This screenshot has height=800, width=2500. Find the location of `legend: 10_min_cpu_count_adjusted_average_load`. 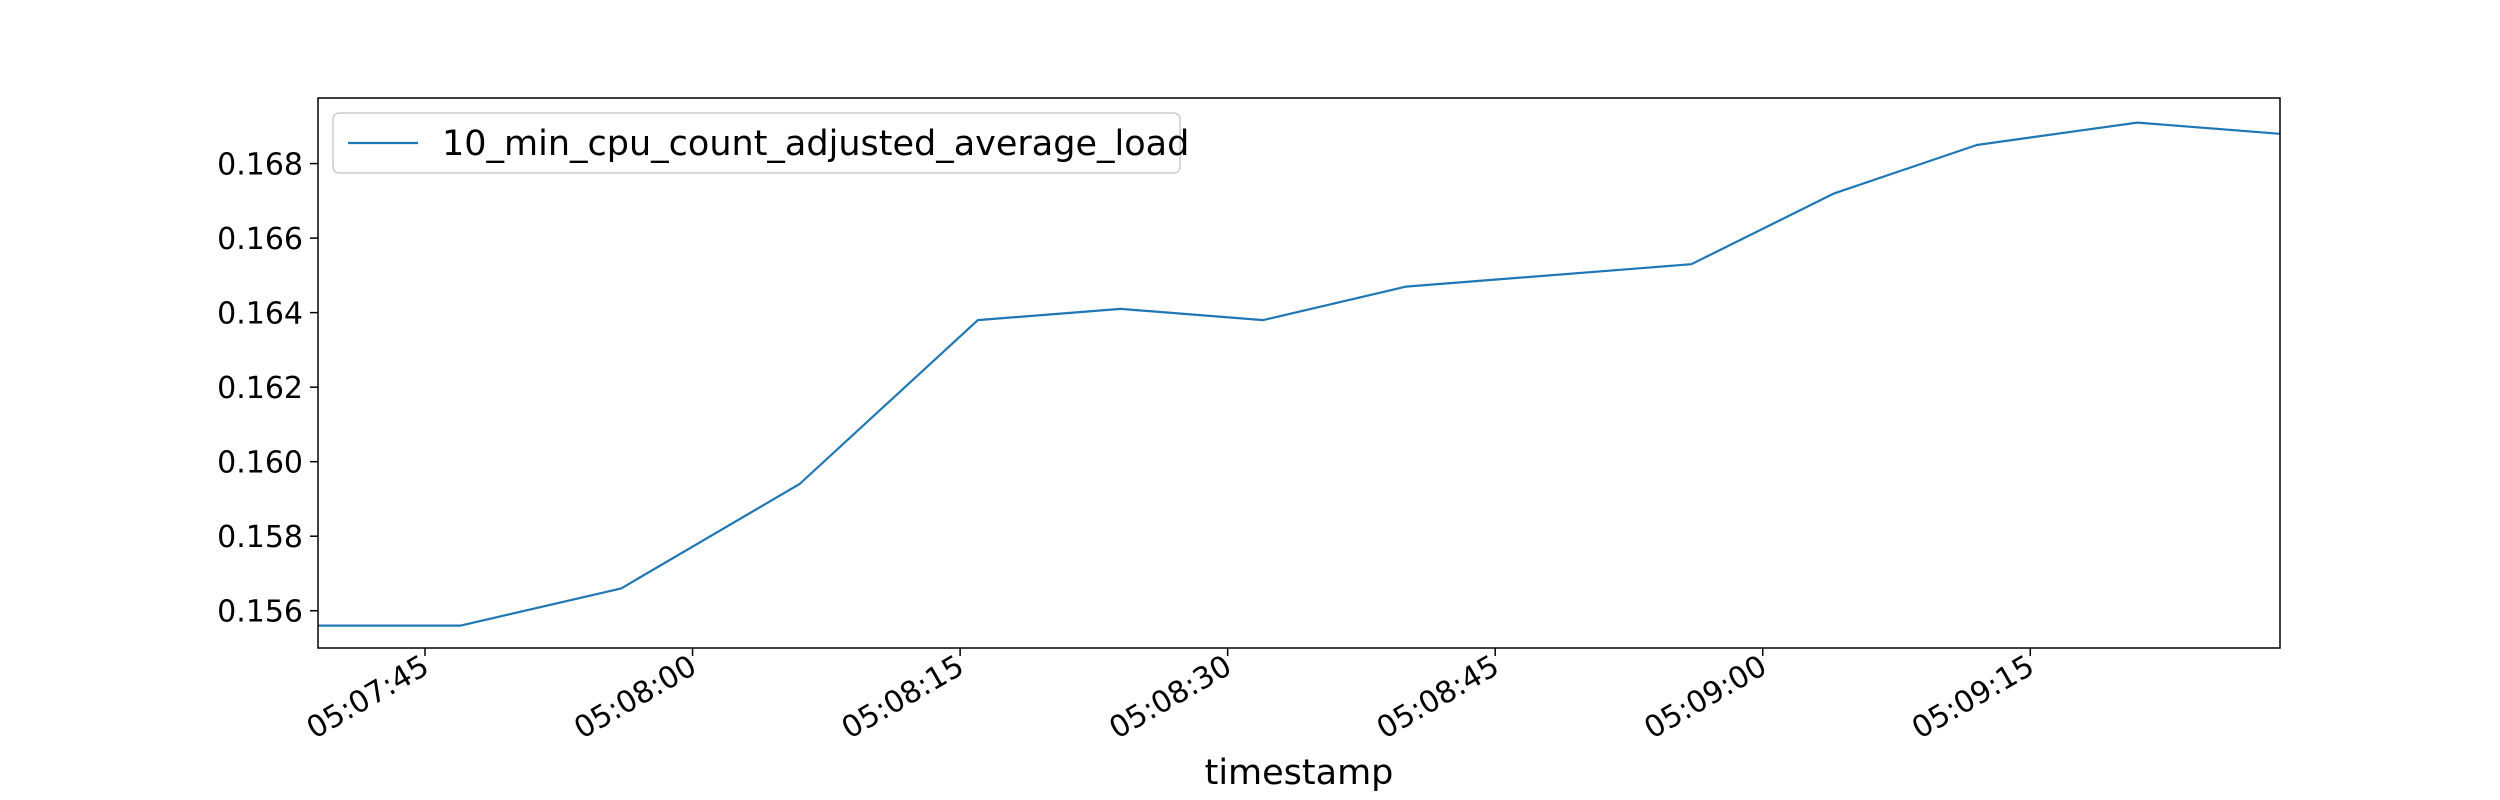

legend: 10_min_cpu_count_adjusted_average_load is located at coordinates (760, 143).